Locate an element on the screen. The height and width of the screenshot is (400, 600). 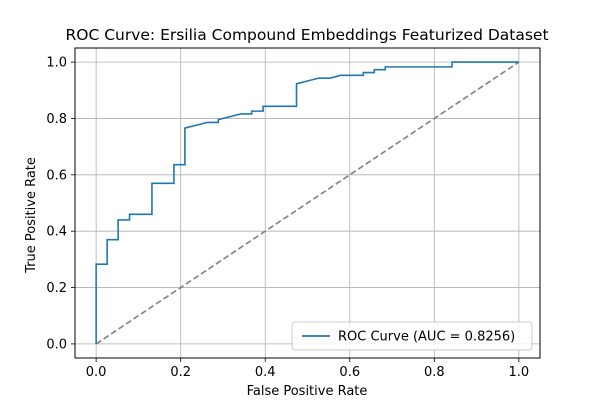
x-axis-label: False Positive Rate is located at coordinates (307, 391).